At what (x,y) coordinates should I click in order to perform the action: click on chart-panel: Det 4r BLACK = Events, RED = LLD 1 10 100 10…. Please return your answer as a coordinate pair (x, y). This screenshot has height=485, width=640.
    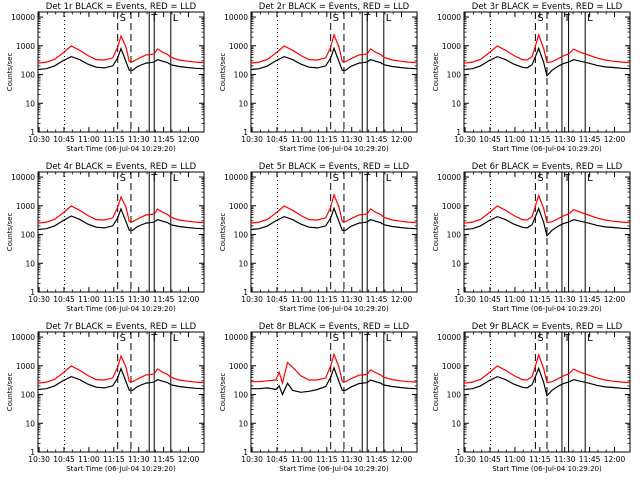
    Looking at the image, I should click on (105, 237).